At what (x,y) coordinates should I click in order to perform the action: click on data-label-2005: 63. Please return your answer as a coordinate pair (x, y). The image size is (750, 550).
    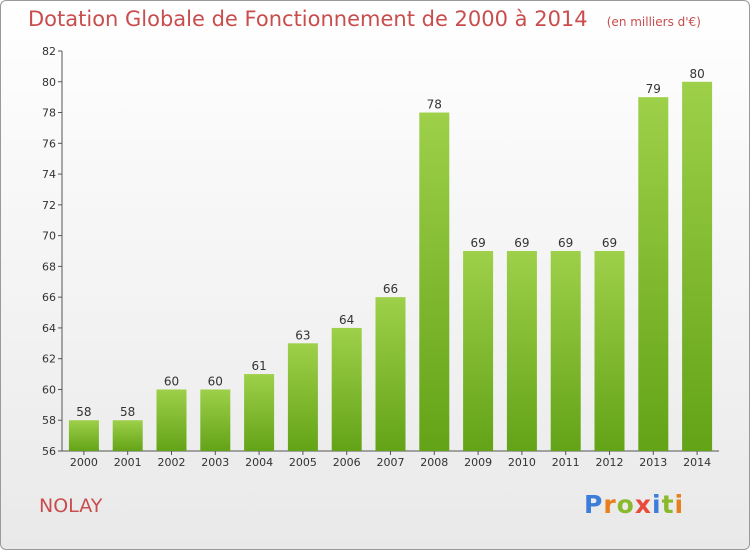
    Looking at the image, I should click on (302, 335).